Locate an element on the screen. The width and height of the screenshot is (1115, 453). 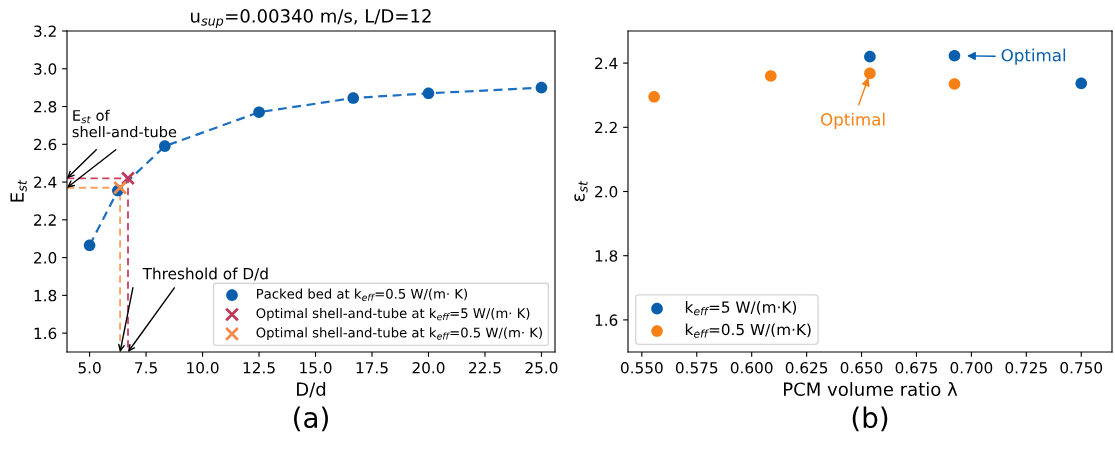
x-tick-label: 0.550 is located at coordinates (641, 367).